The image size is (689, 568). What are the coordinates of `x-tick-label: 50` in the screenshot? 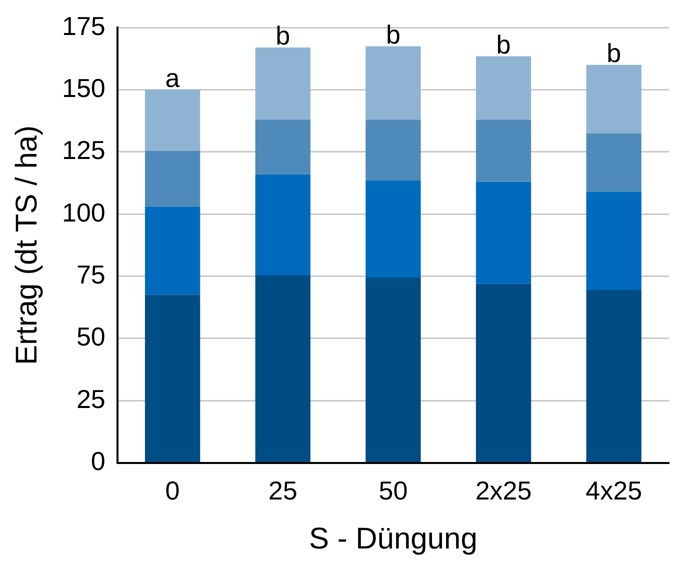 It's located at (393, 491).